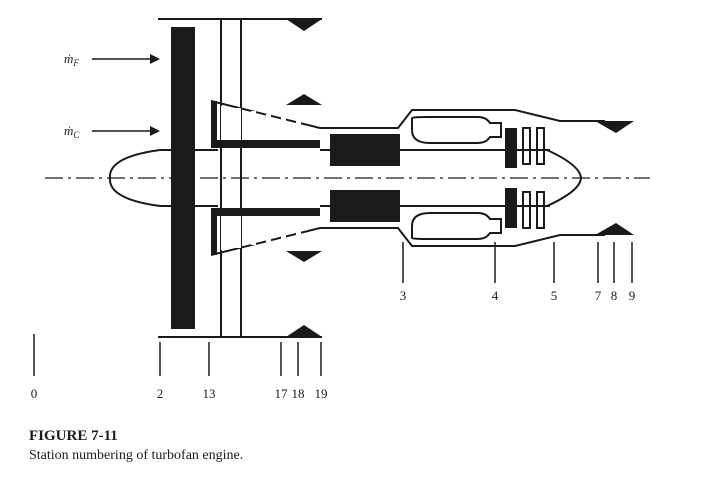 The width and height of the screenshot is (713, 483). I want to click on turbine-disk-lower, so click(511, 208).